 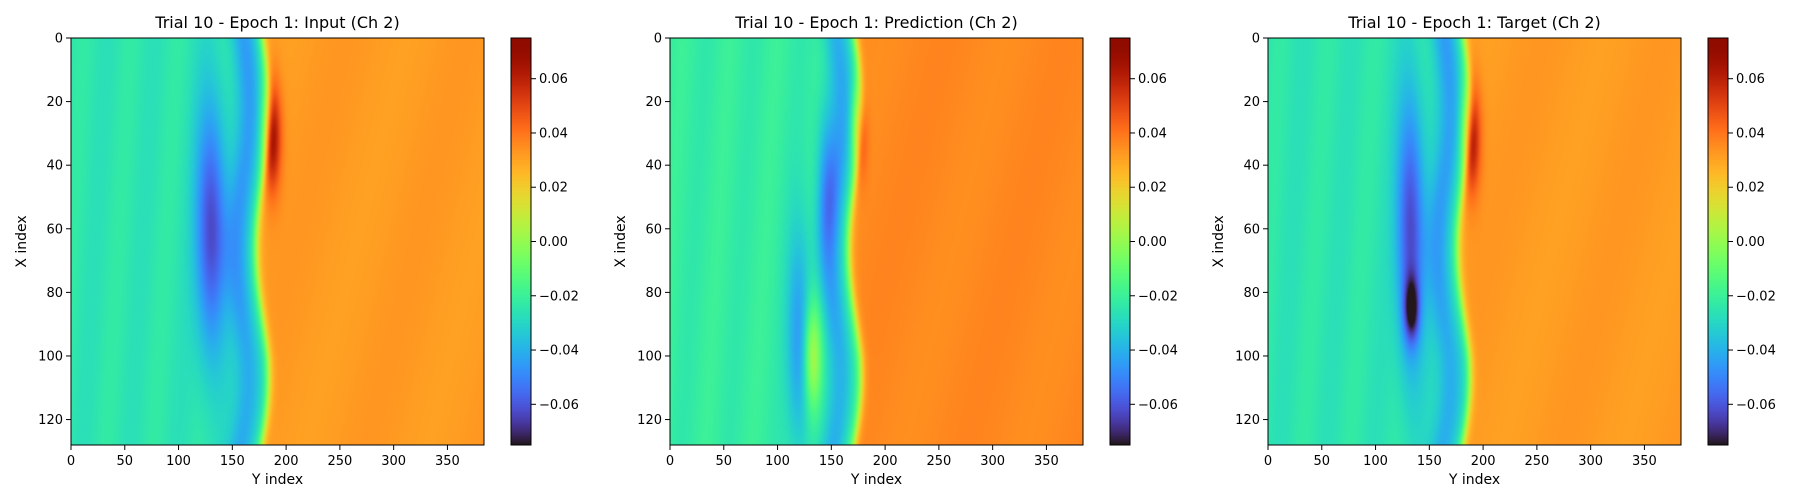 I want to click on chart-title: Trial 10 - Epoch 1: Prediction (Ch 2), so click(x=875, y=22).